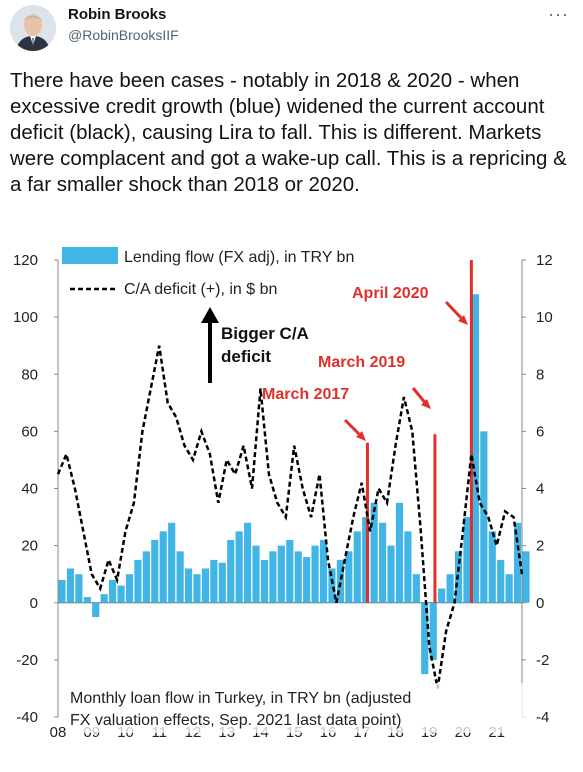 The image size is (583, 772). What do you see at coordinates (540, 546) in the screenshot?
I see `right-tick-label: 2` at bounding box center [540, 546].